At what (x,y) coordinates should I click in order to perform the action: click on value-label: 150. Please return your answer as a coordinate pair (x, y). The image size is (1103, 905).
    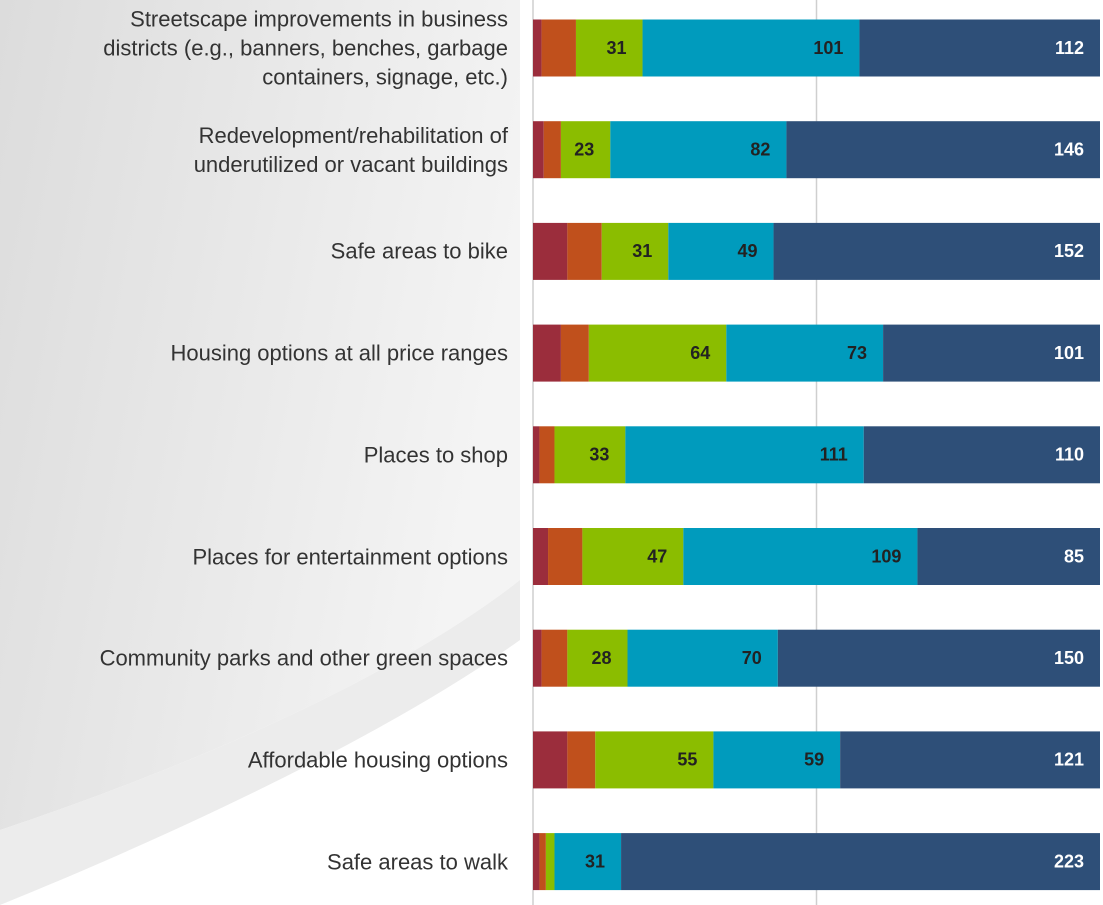
    Looking at the image, I should click on (1069, 658).